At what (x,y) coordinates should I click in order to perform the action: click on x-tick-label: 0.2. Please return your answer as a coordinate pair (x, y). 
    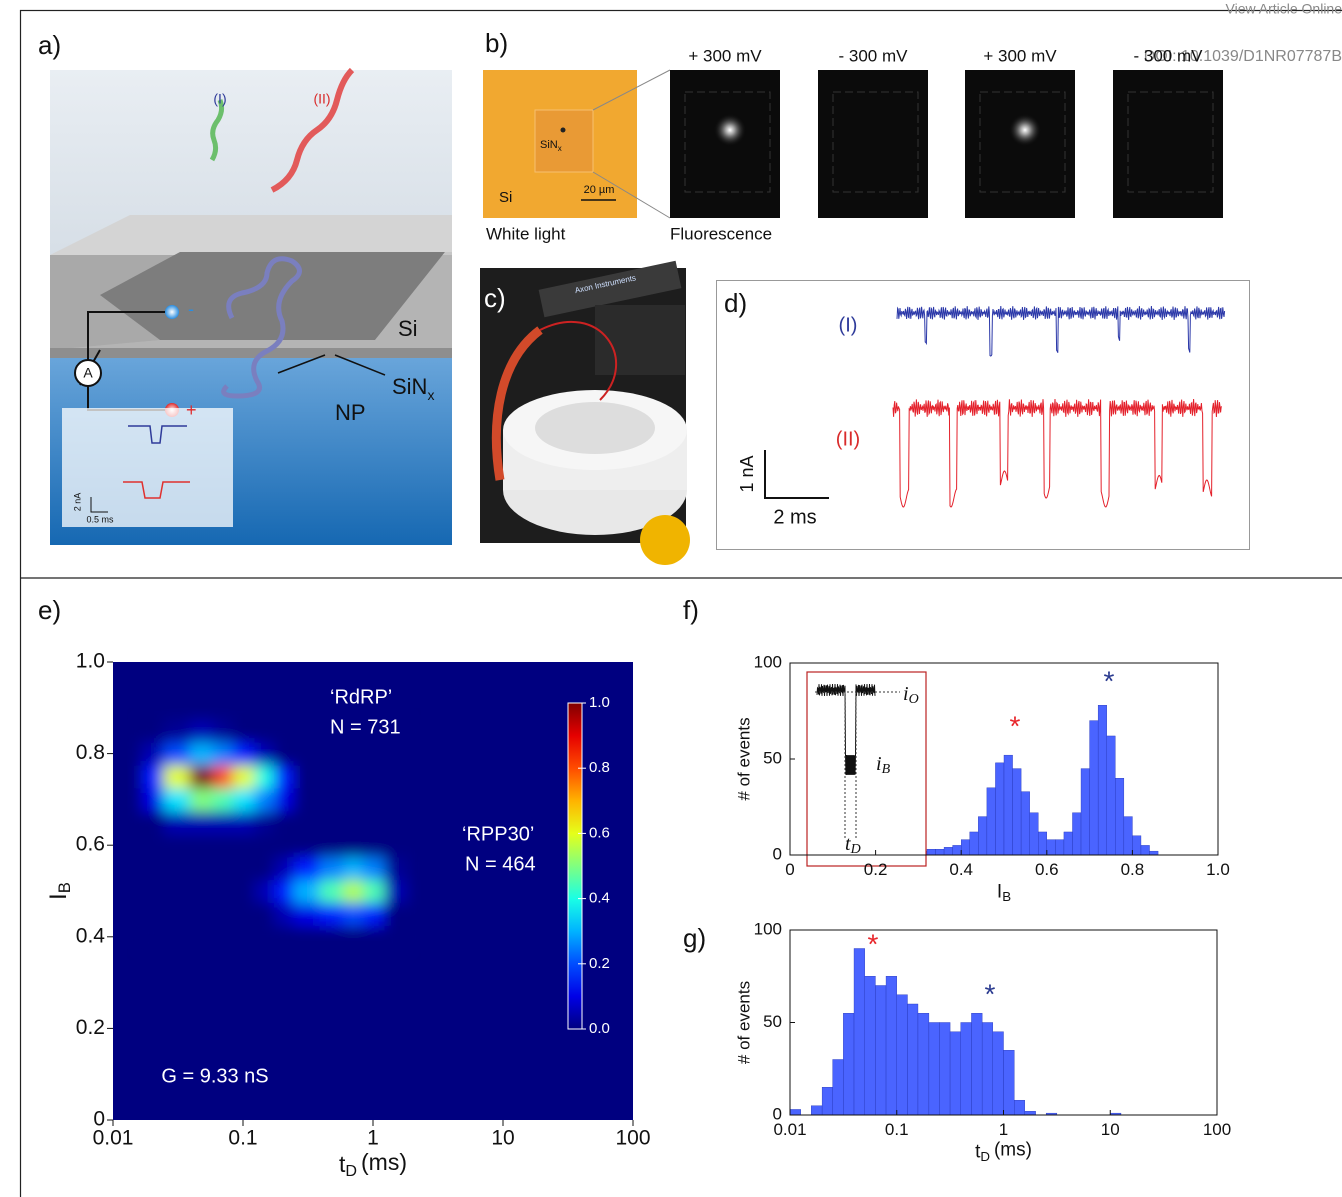
    Looking at the image, I should click on (876, 869).